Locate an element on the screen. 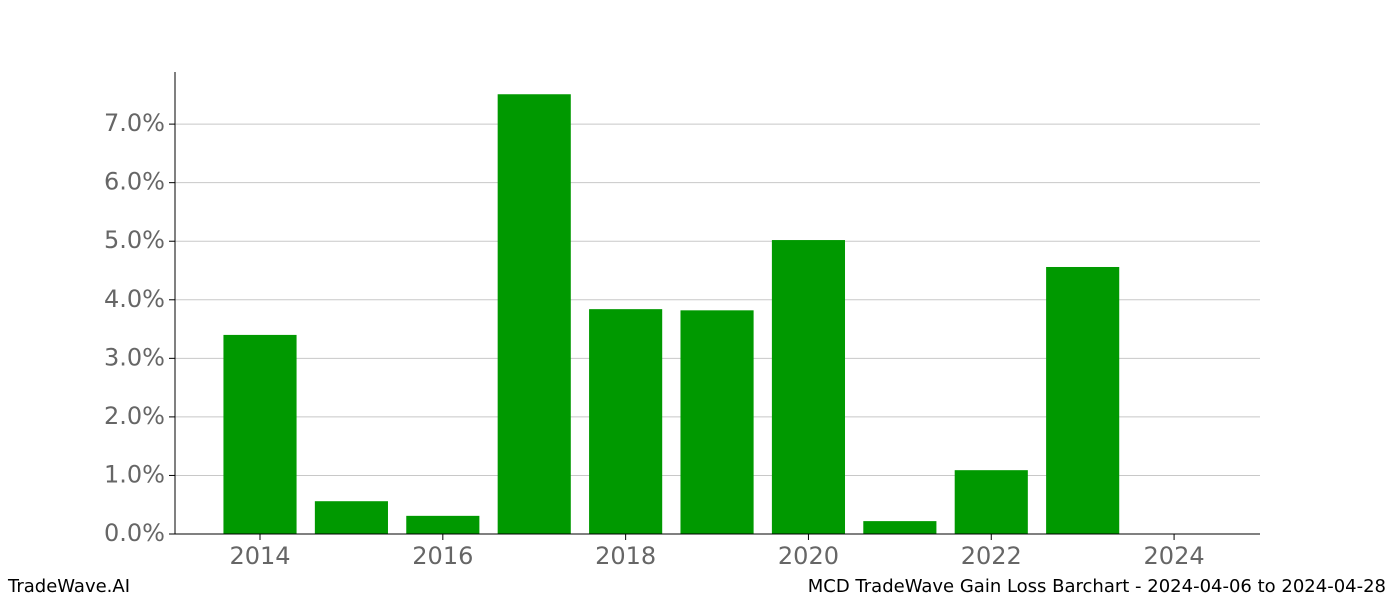  footer-left: TradeWave.AI is located at coordinates (68, 586).